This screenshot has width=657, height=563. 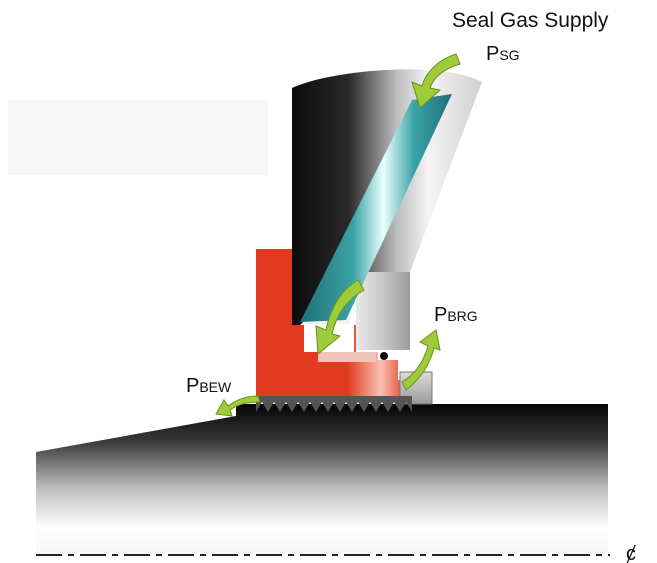 What do you see at coordinates (340, 317) in the screenshot?
I see `channel-flow-arrow` at bounding box center [340, 317].